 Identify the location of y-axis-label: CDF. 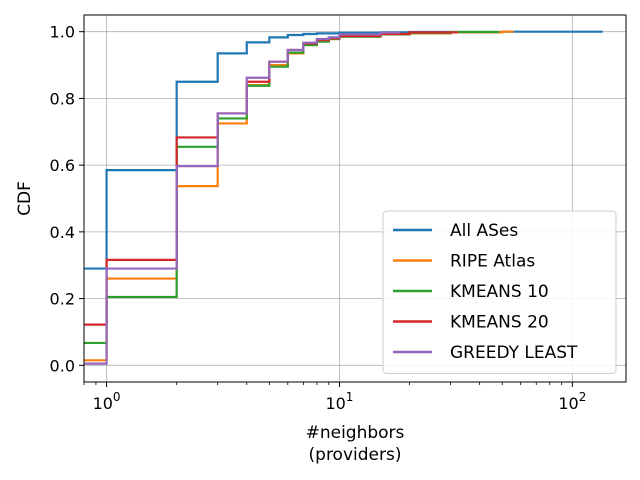
(25, 198).